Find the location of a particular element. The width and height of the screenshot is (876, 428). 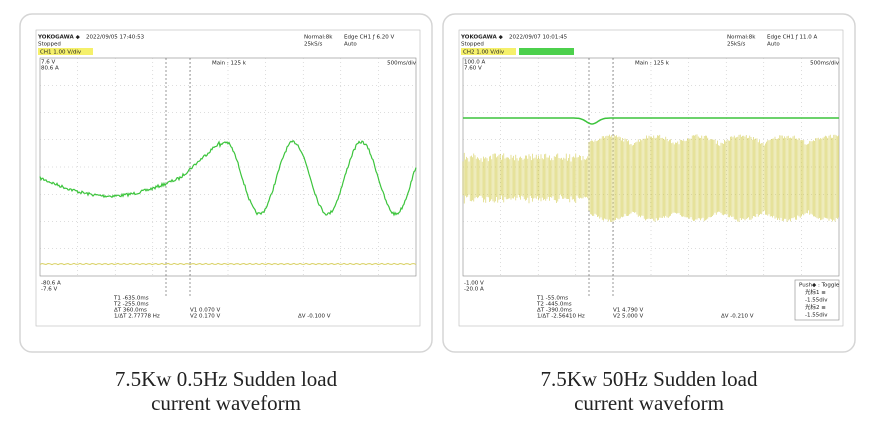

scope-text: V1 4.790 V is located at coordinates (628, 311).